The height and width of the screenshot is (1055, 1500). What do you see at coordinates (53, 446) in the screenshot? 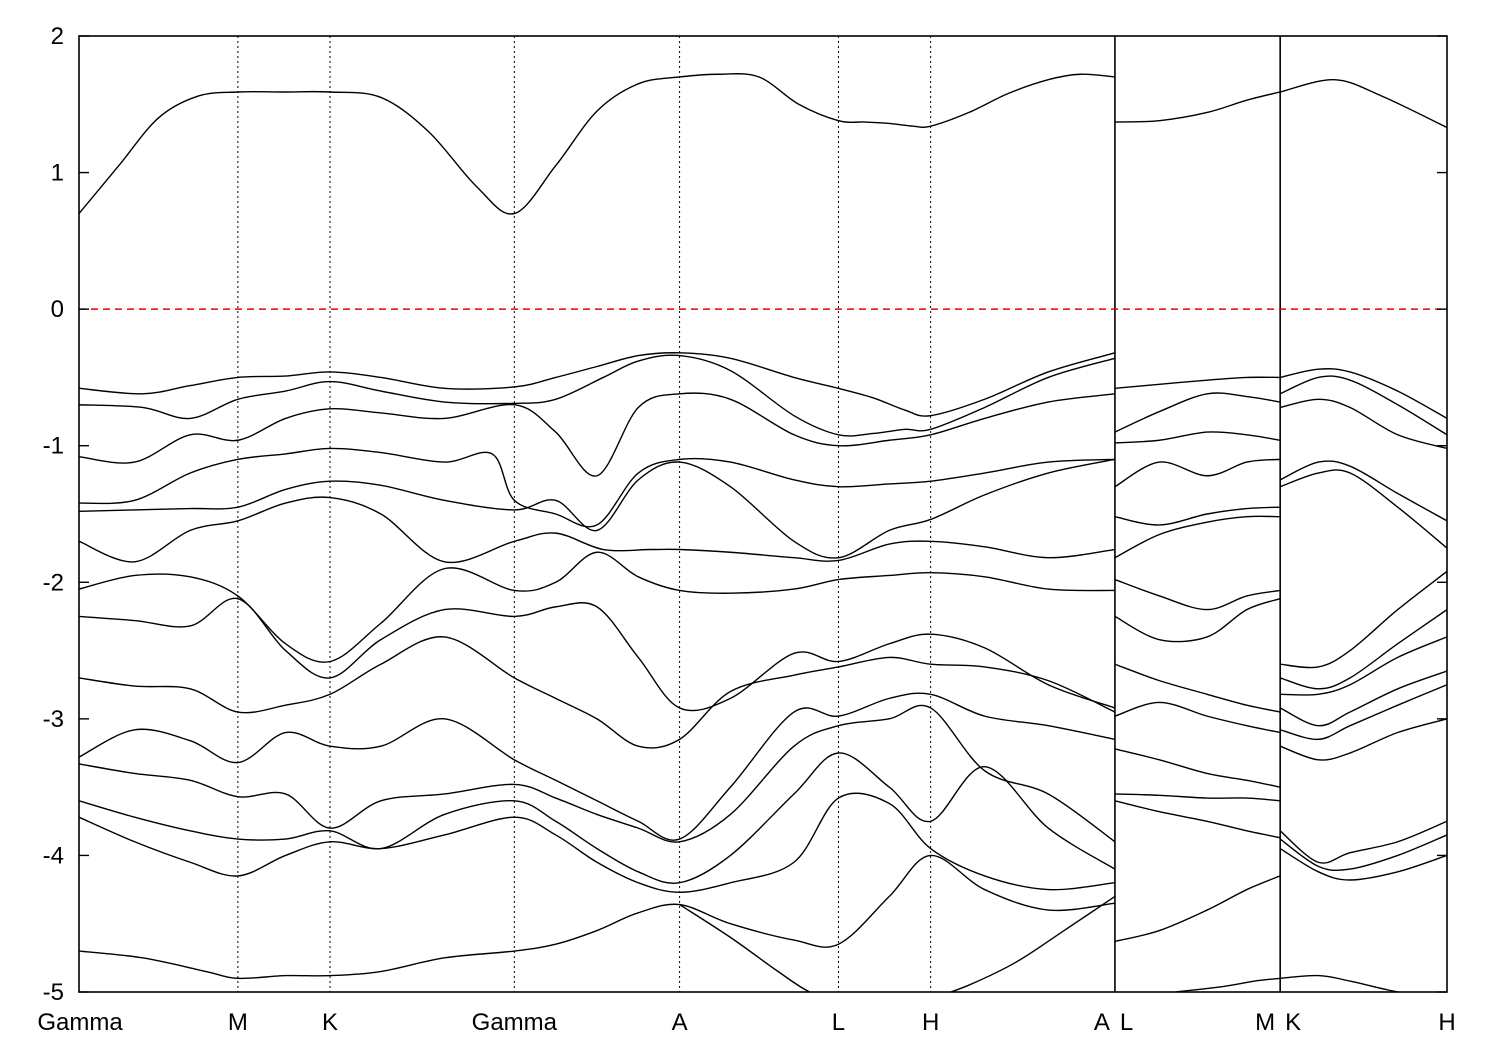
I see `y-tick-label: -1` at bounding box center [53, 446].